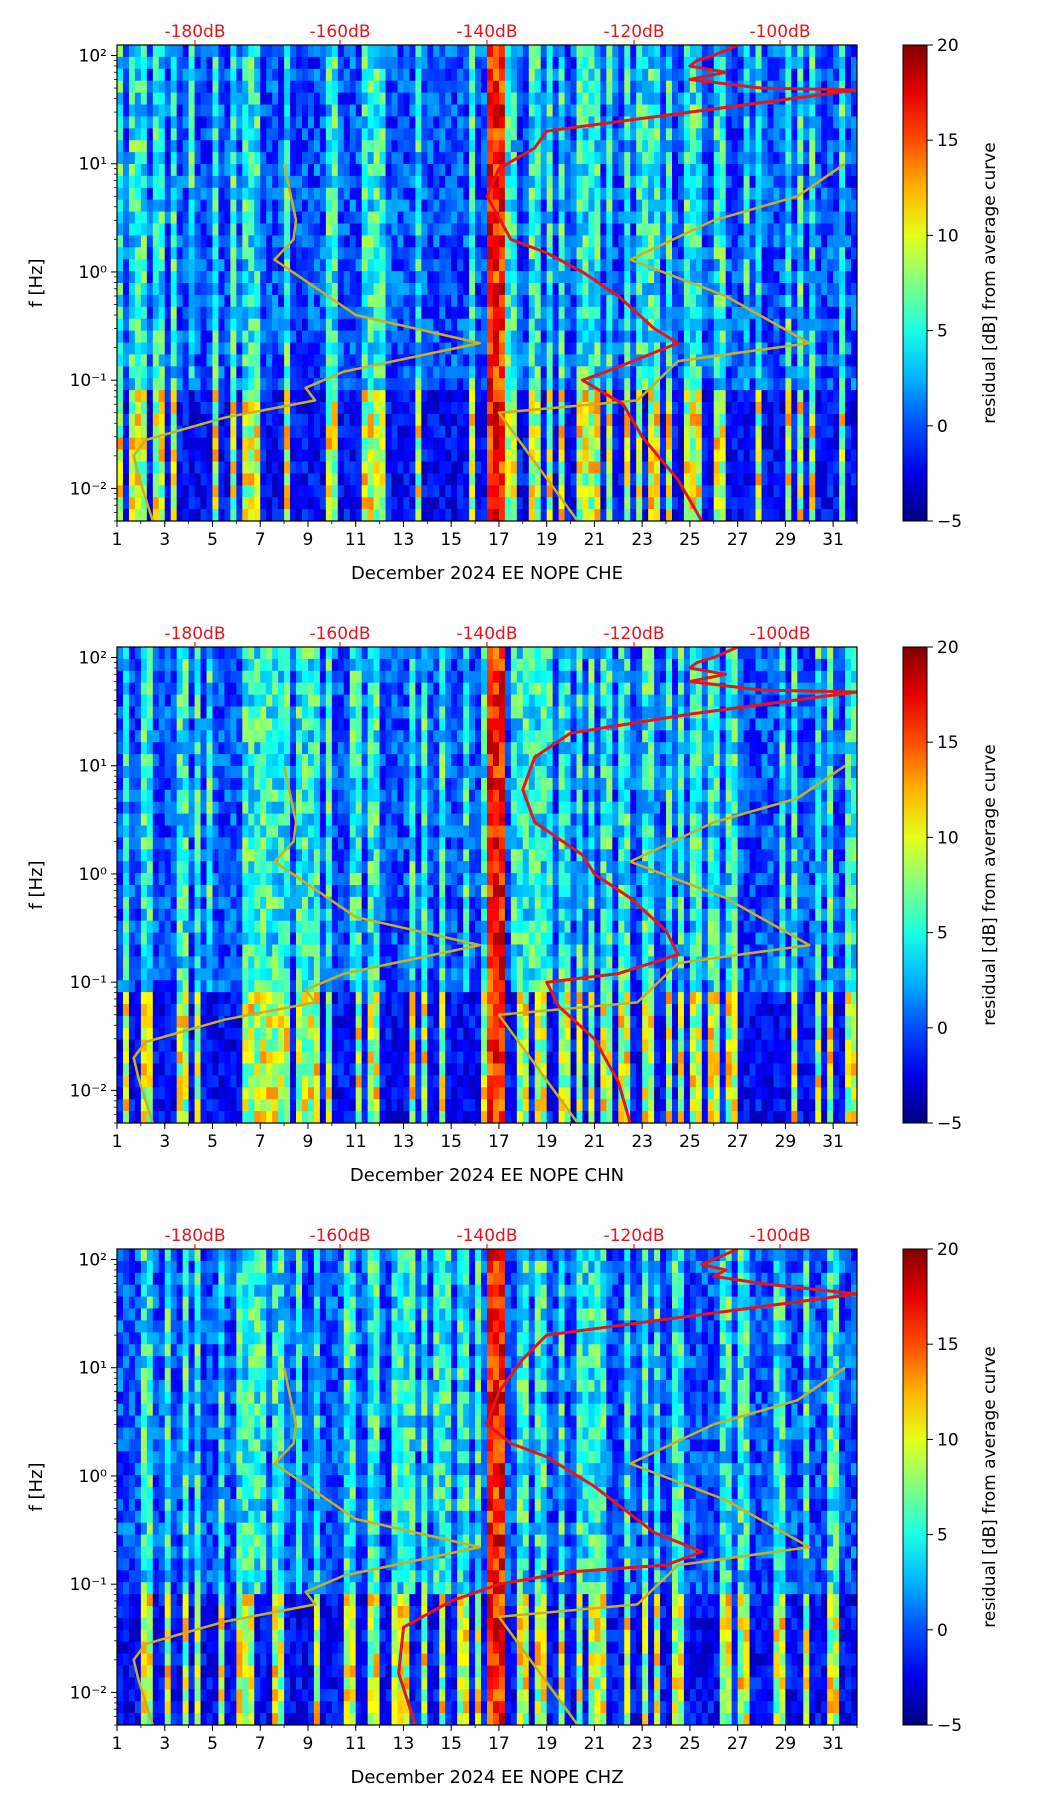 The width and height of the screenshot is (1052, 1810). What do you see at coordinates (487, 1175) in the screenshot?
I see `x-axis-label: December 2024 EE NOPE CHN` at bounding box center [487, 1175].